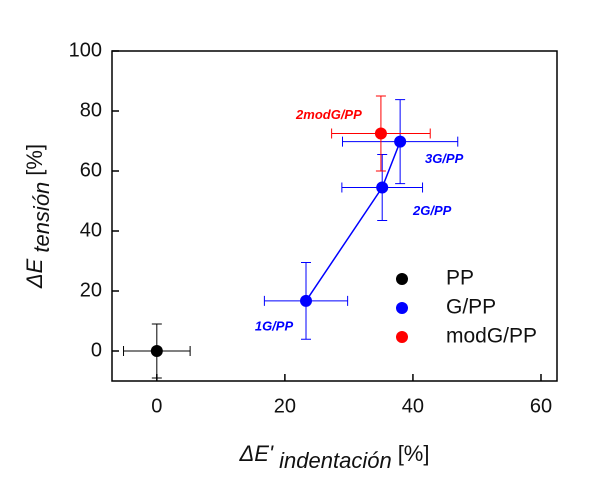 The image size is (600, 485). Describe the element at coordinates (34, 273) in the screenshot. I see `y-label-symbol: ΔE` at that location.